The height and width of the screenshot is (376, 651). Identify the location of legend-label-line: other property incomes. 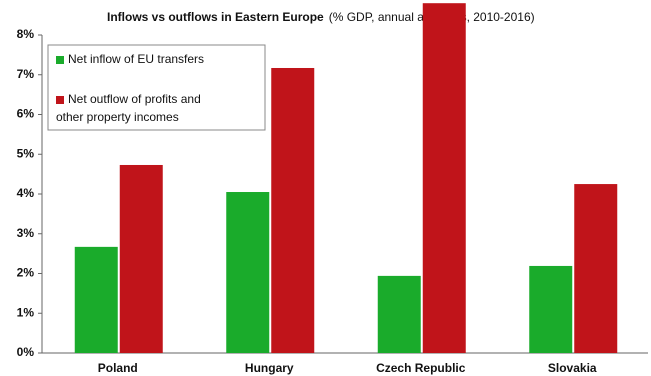
(117, 117).